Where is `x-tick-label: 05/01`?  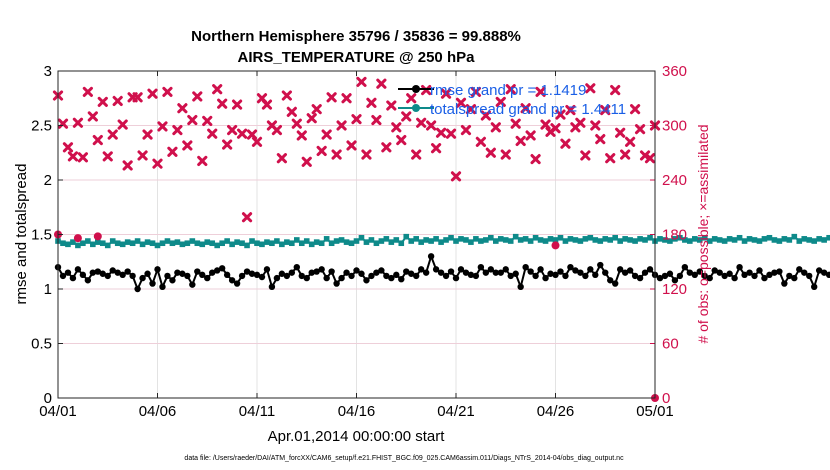 x-tick-label: 05/01 is located at coordinates (655, 411).